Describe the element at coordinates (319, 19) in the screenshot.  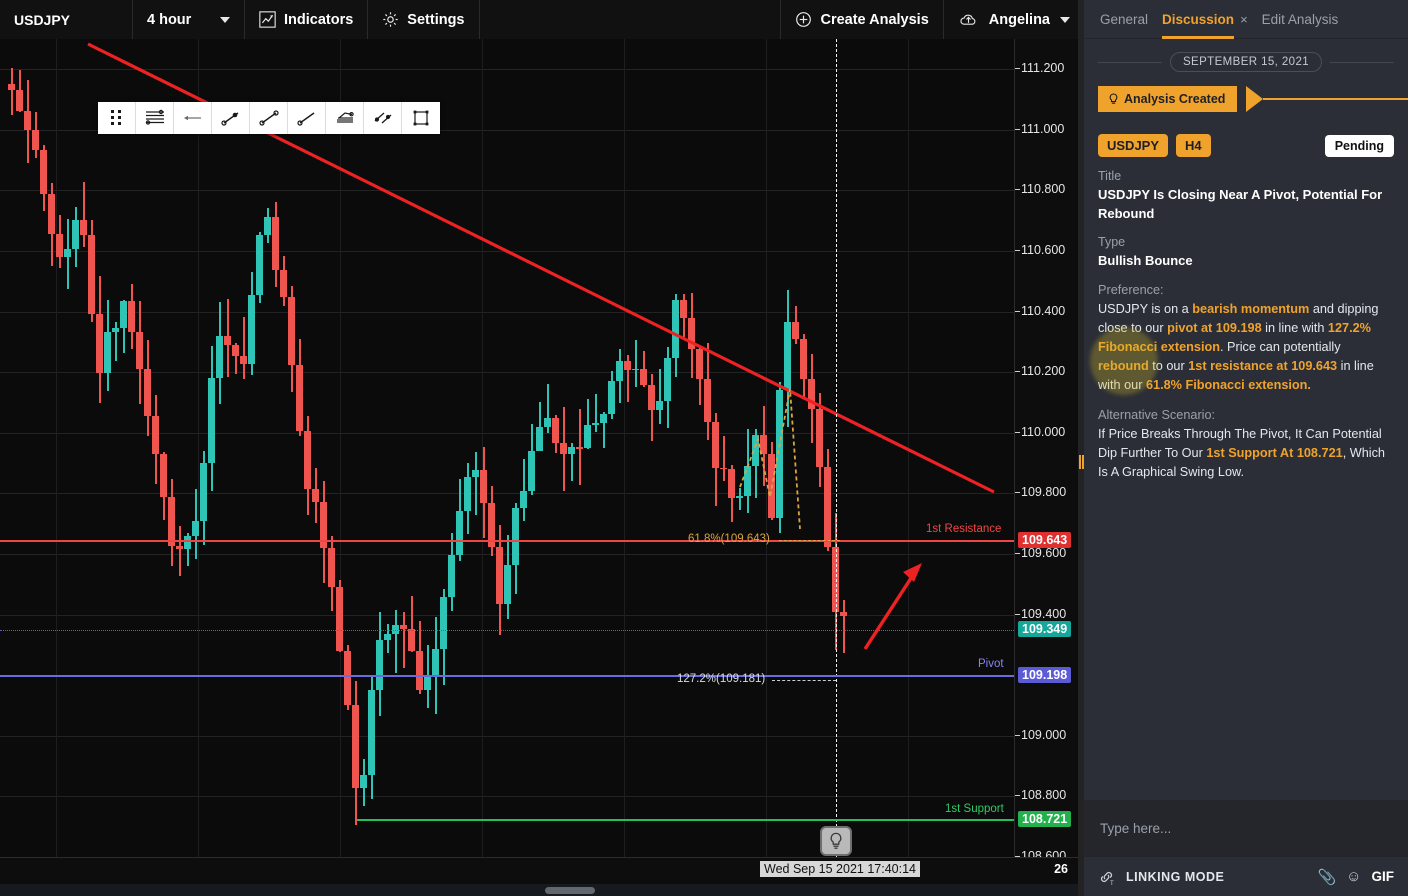
I see `indicators-label: Indicators` at that location.